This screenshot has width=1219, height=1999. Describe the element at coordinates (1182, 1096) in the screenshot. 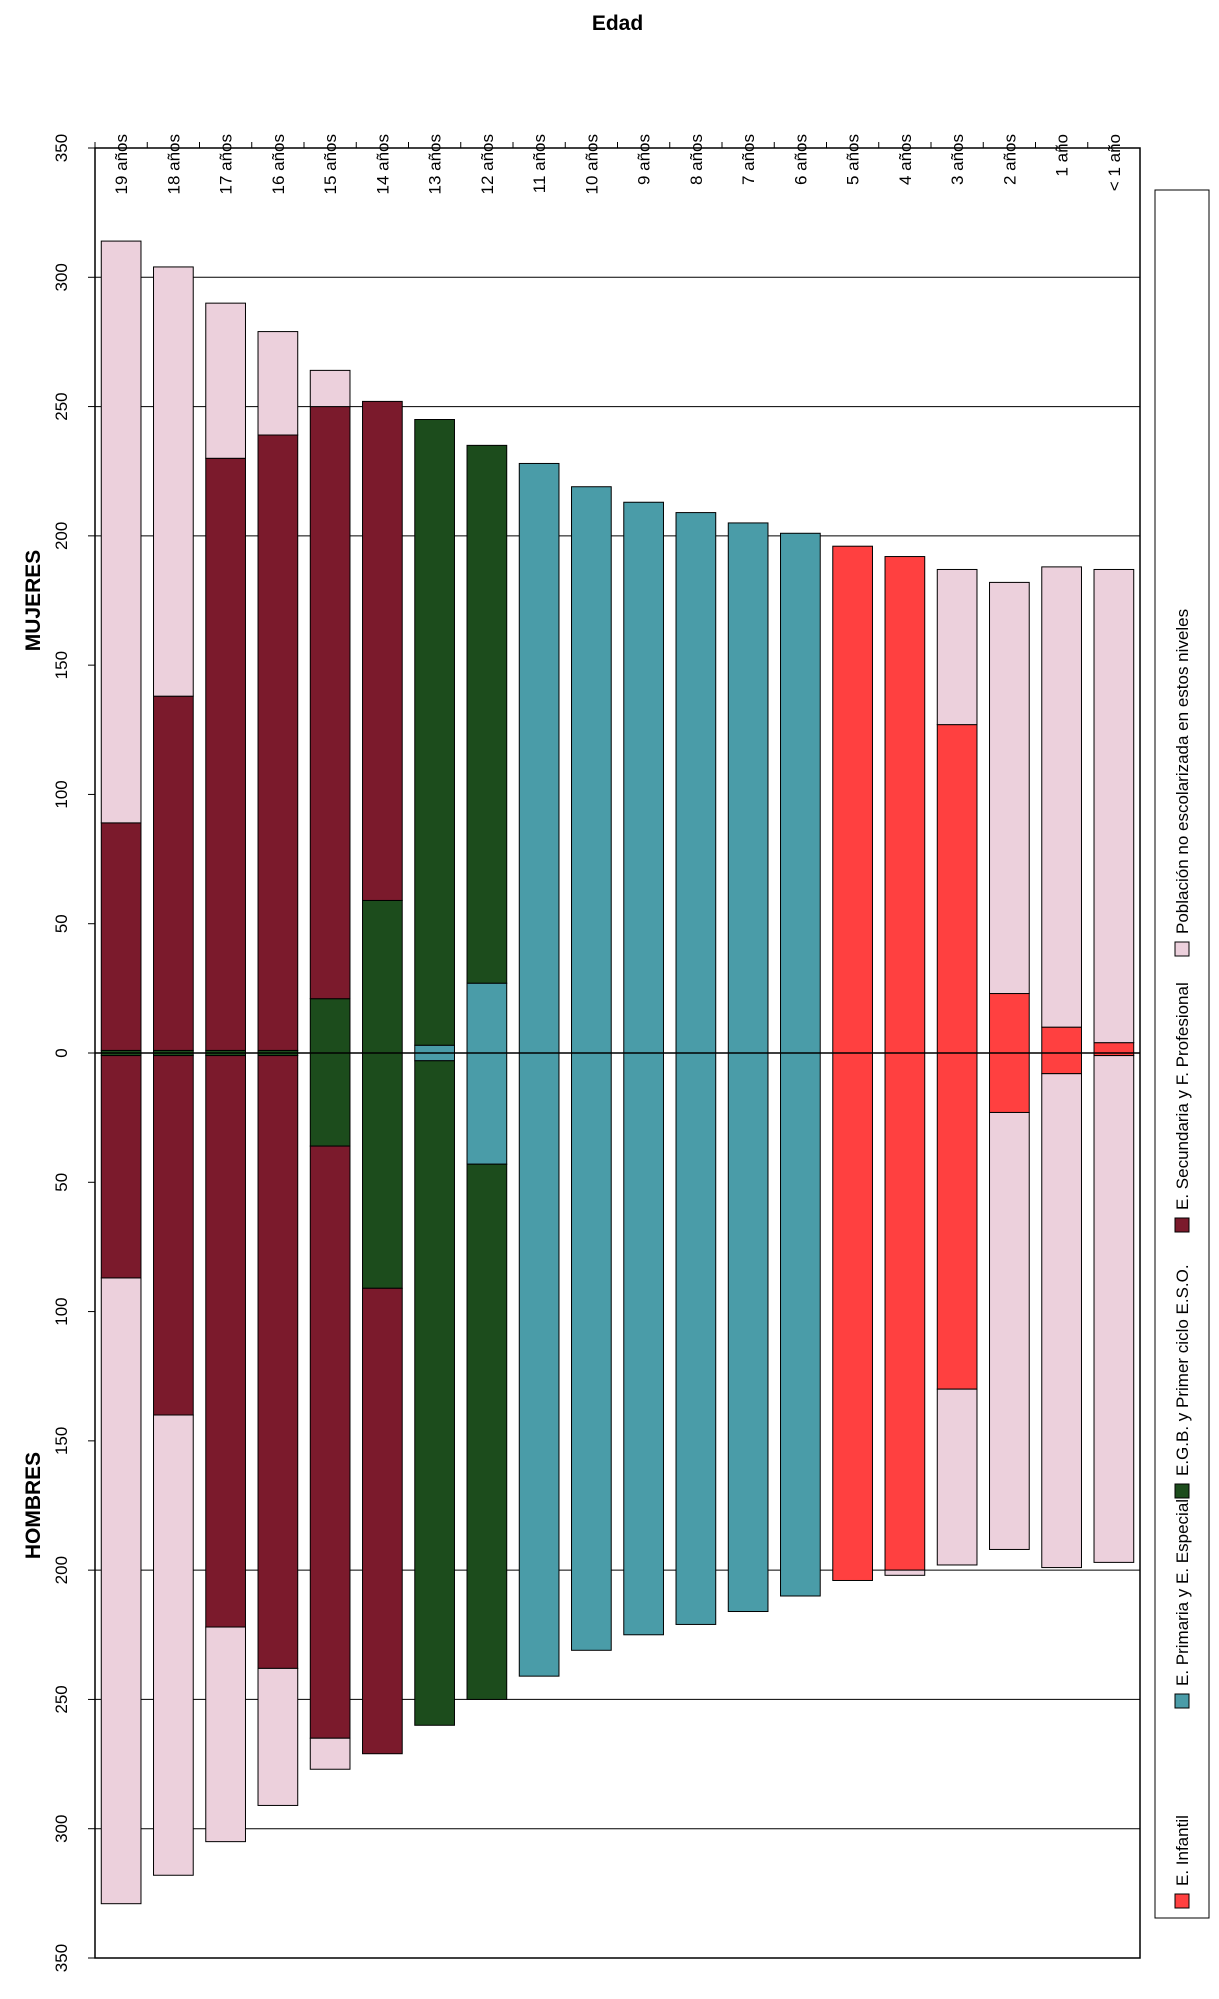

I see `legend-label-e-secundaria-y-f-profesional: E. Secundaria y F. Profesional` at that location.